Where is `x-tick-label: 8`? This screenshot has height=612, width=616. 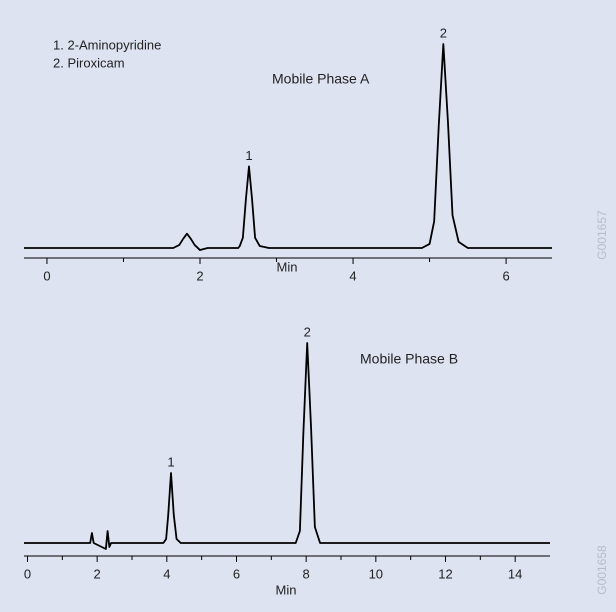
x-tick-label: 8 is located at coordinates (306, 573).